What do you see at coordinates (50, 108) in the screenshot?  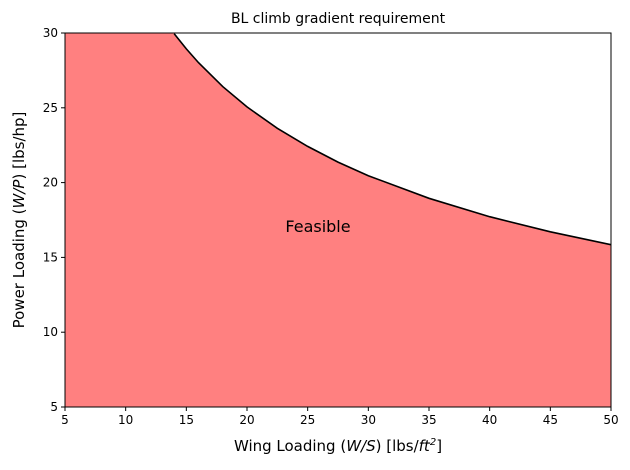 I see `y-tick-label: 25` at bounding box center [50, 108].